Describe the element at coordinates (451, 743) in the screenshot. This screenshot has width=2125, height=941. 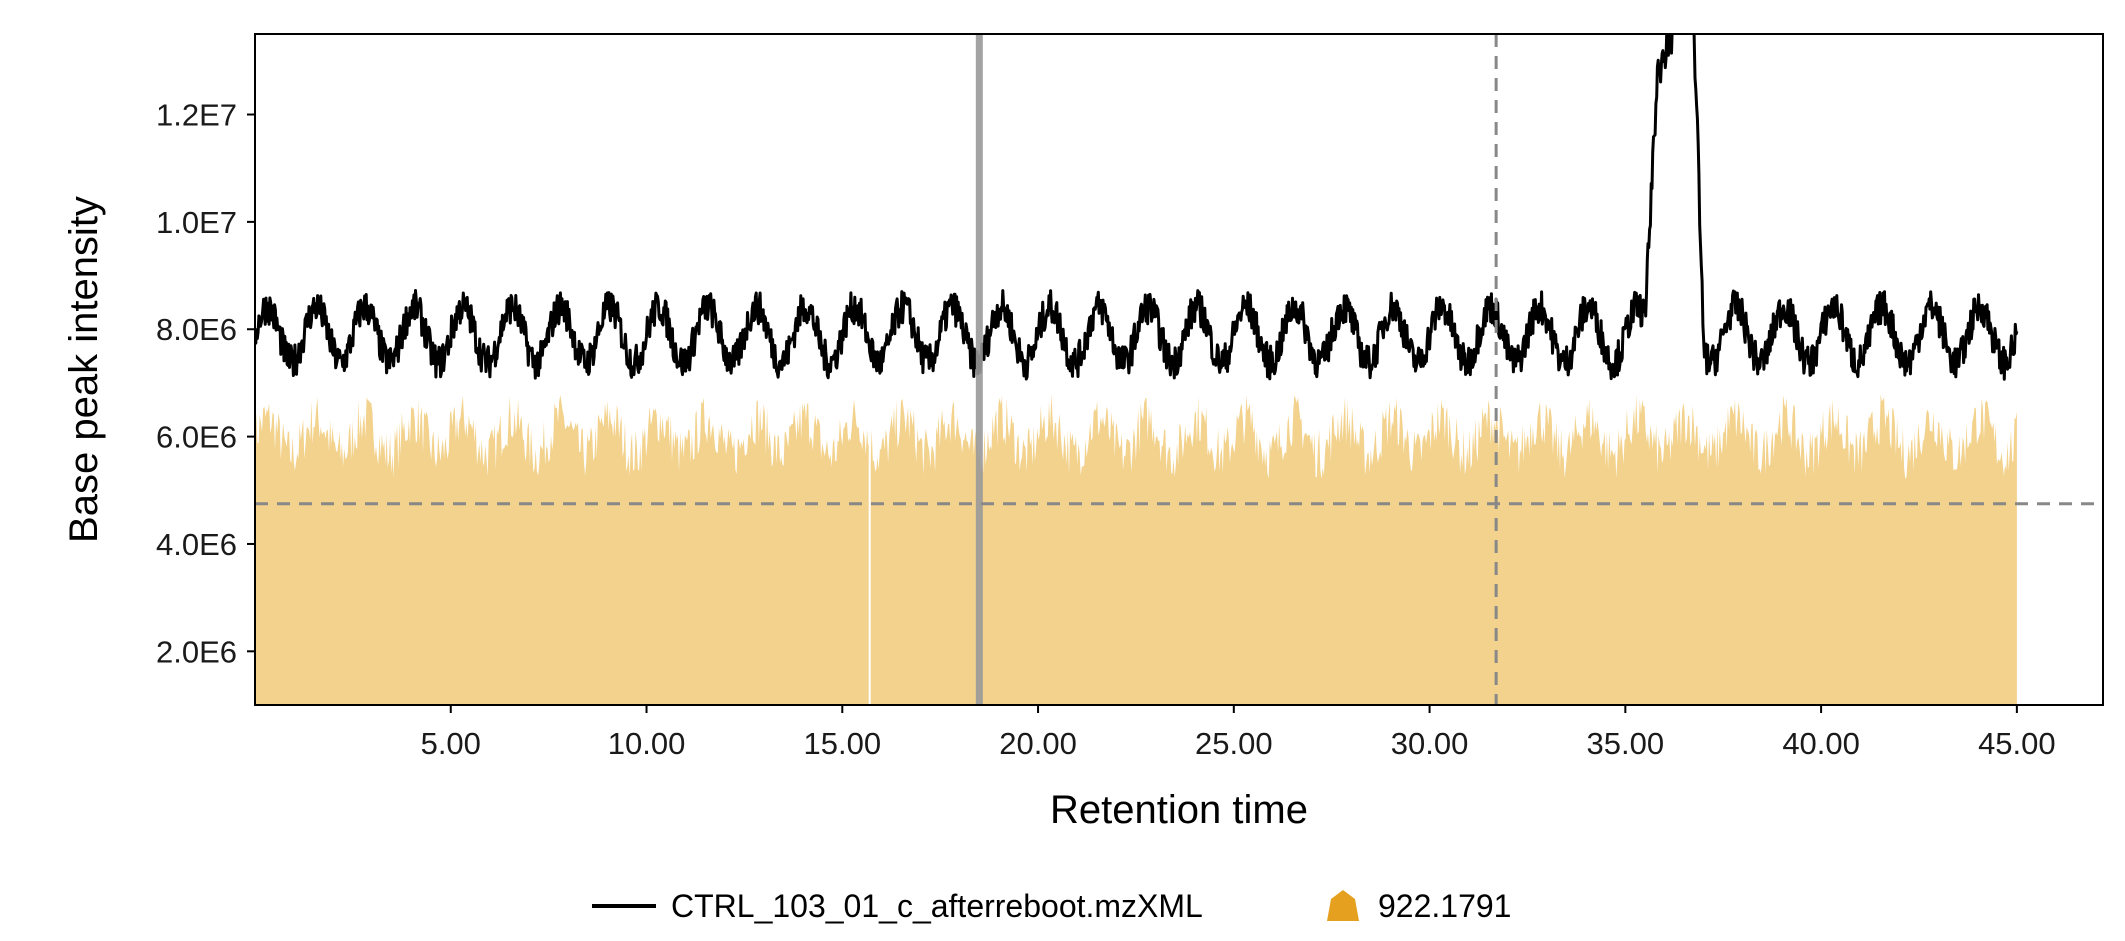
I see `x-tick-label: 5.00` at that location.